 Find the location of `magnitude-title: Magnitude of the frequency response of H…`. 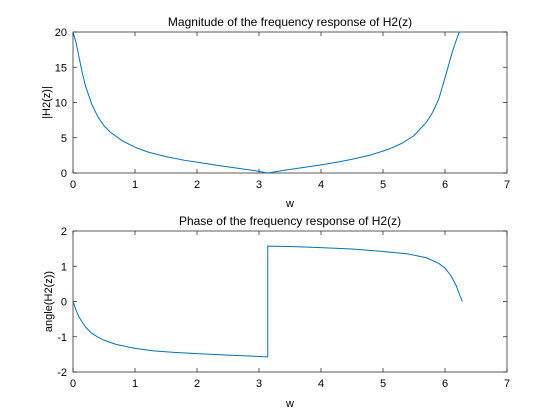

magnitude-title: Magnitude of the frequency response of H… is located at coordinates (290, 22).